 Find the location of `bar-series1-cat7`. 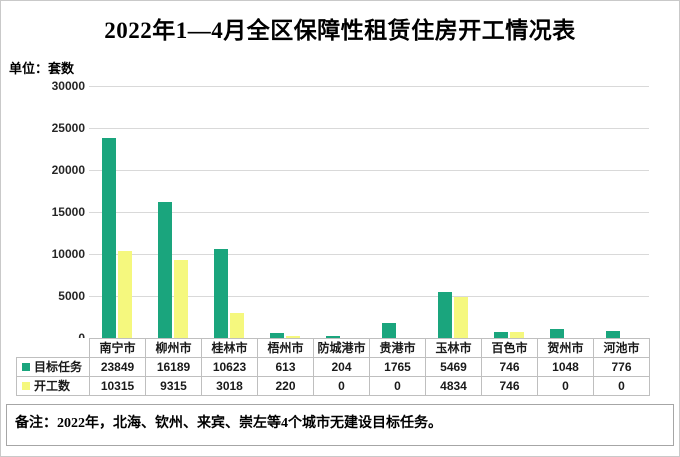

bar-series1-cat7 is located at coordinates (517, 335).